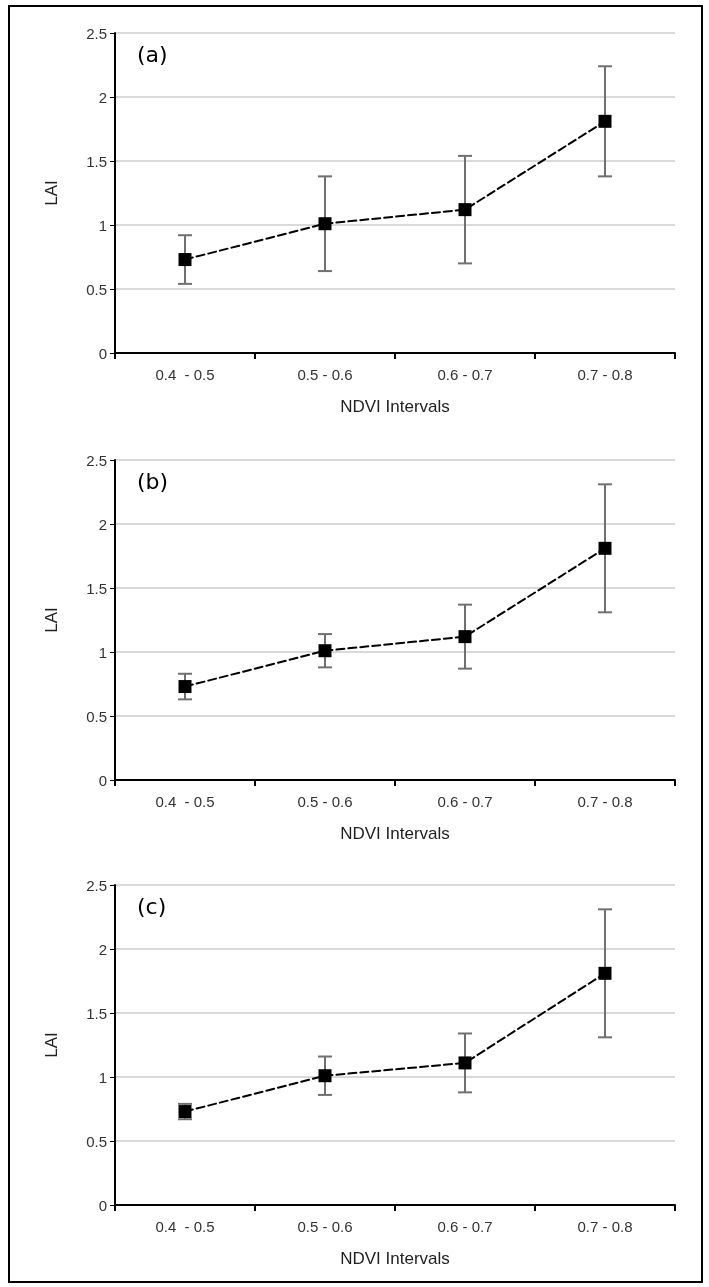  Describe the element at coordinates (152, 54) in the screenshot. I see `annotation: (a)` at that location.